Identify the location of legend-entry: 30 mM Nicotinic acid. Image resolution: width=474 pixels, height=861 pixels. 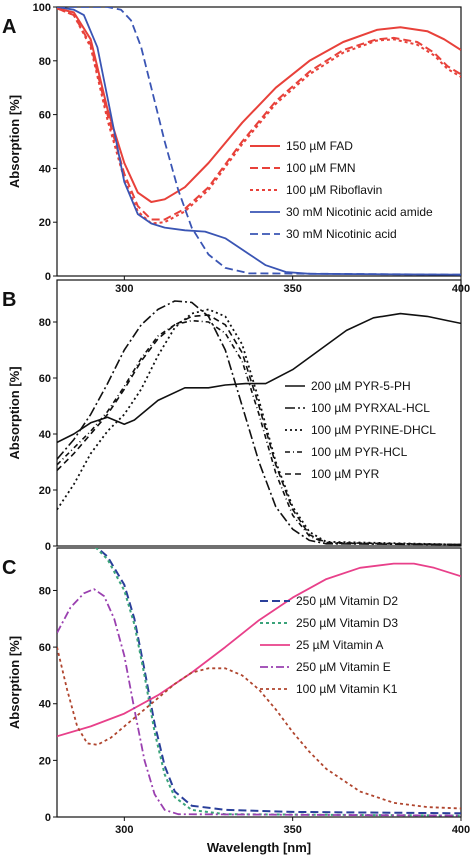
(341, 234).